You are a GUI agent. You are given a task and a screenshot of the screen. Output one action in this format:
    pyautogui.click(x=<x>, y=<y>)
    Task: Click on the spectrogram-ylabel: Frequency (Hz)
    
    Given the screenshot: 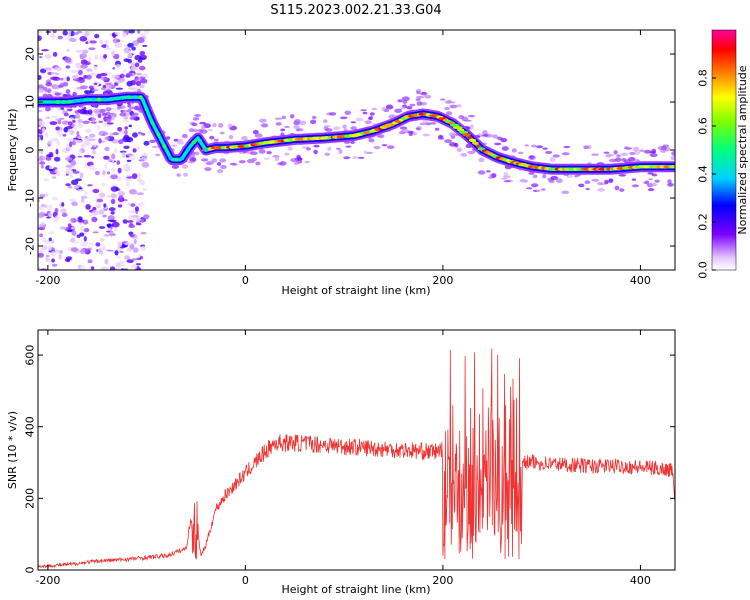 What is the action you would take?
    pyautogui.click(x=12, y=150)
    